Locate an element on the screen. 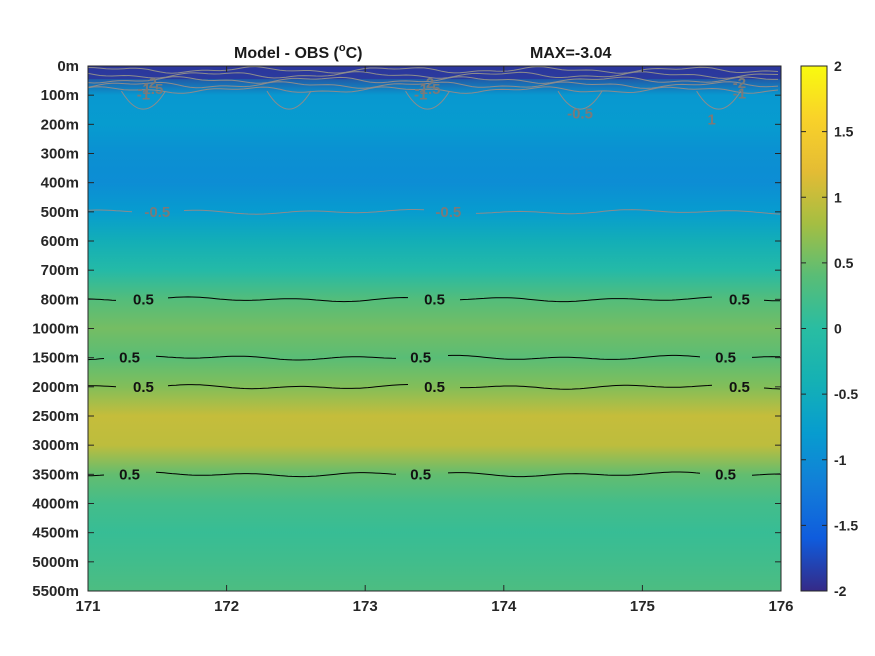  colorbar-ticks: 2 1.5 1 0.5 0 -0.5 -1 -1.5 -2 is located at coordinates (829, 328).